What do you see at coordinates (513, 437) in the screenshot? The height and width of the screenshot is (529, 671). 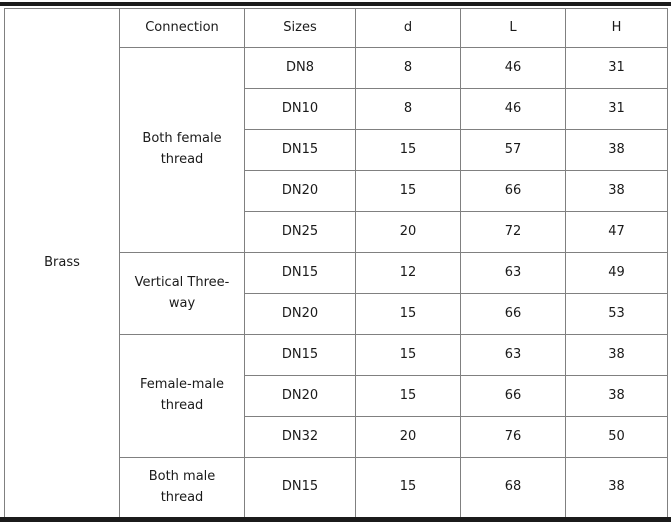 I see `l-value: 76` at bounding box center [513, 437].